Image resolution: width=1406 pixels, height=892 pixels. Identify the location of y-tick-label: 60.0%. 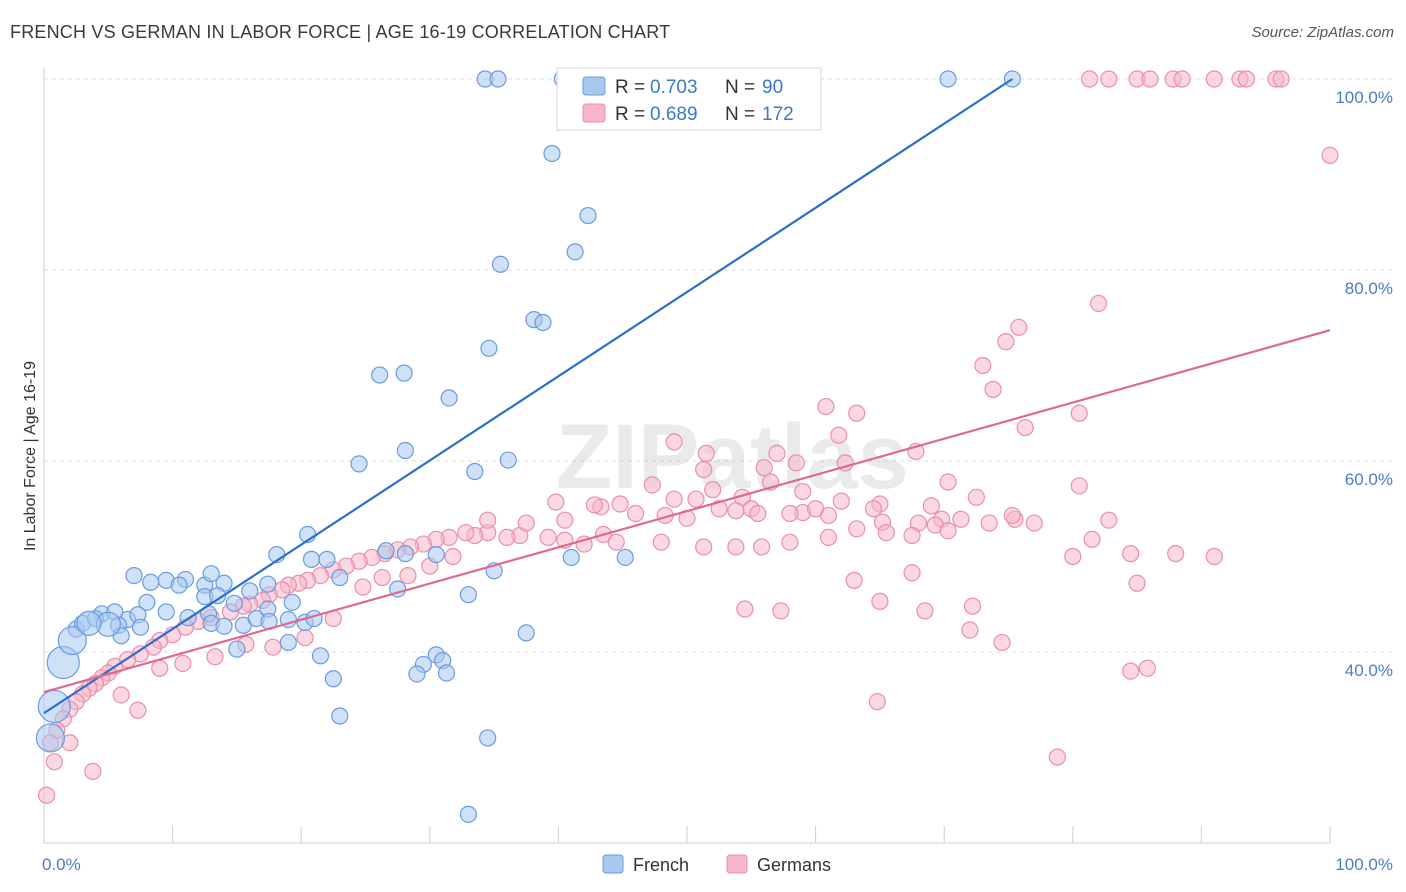
(1369, 479).